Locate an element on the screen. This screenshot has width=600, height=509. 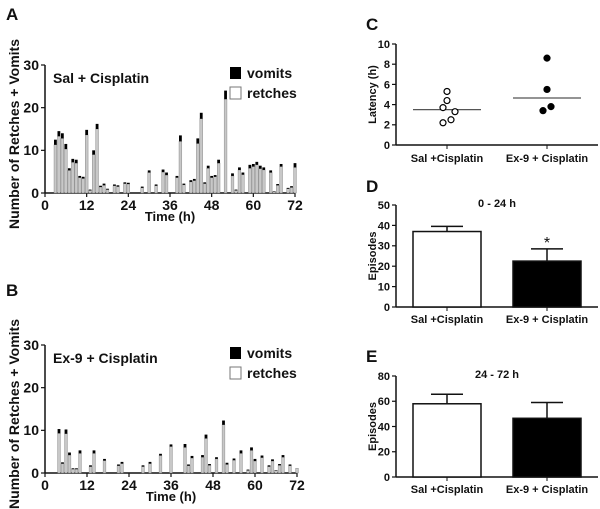
y-tick-label: 50 is located at coordinates (384, 206).